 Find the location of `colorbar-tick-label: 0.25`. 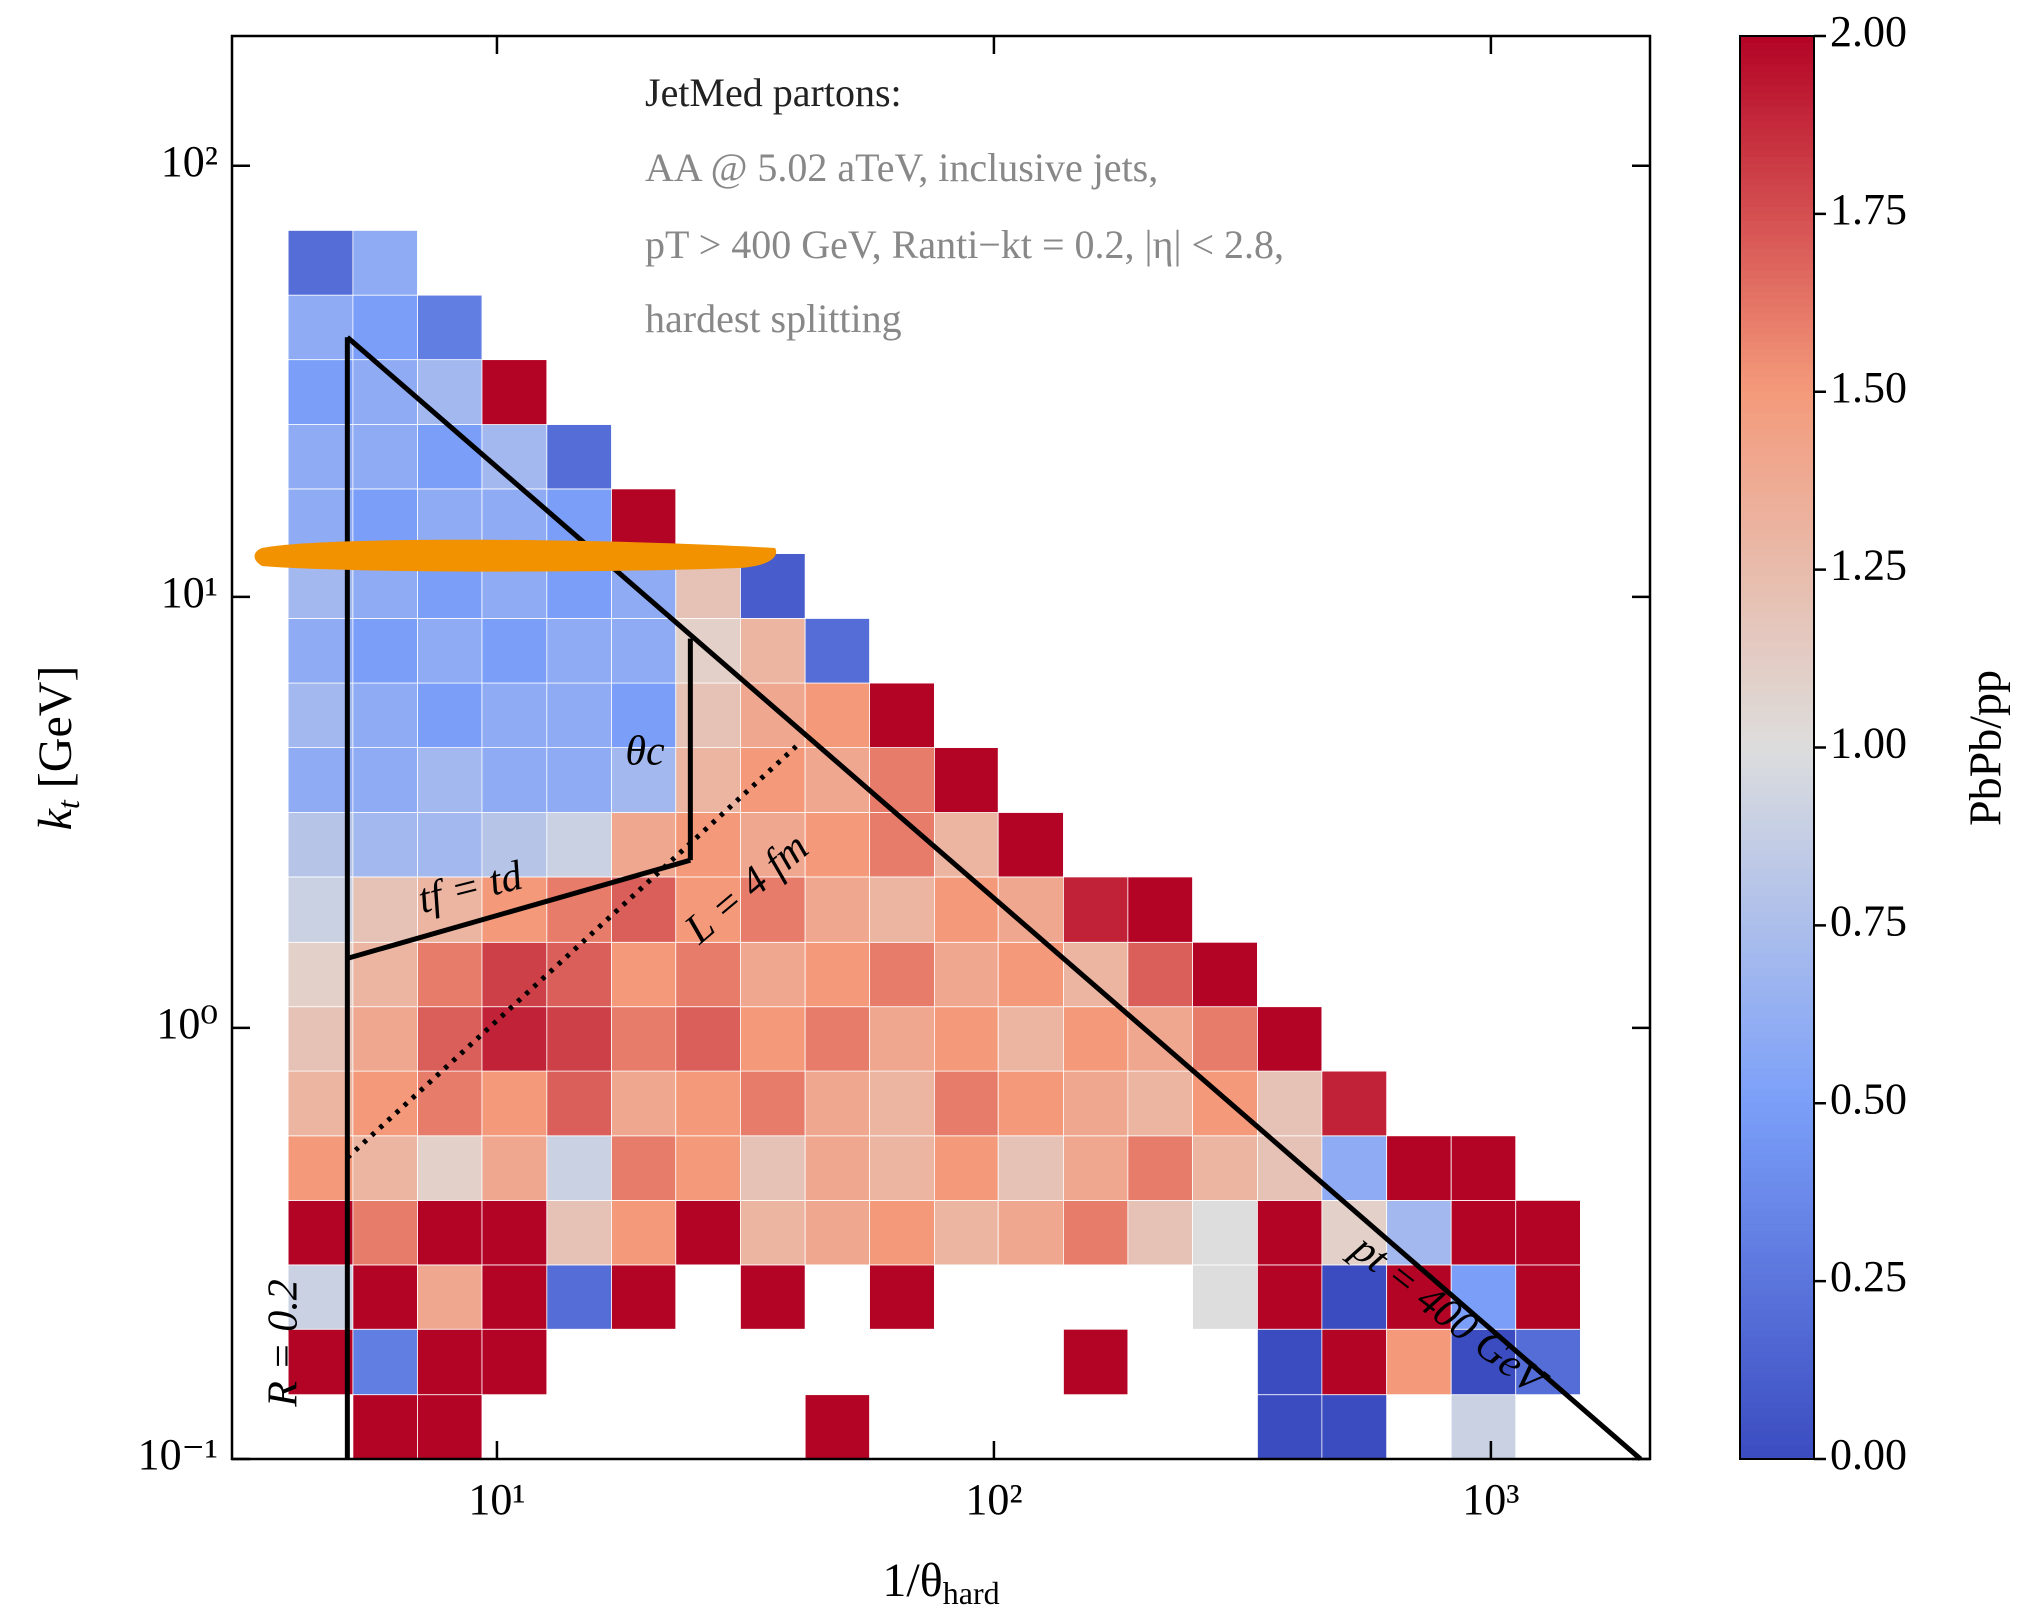

colorbar-tick-label: 0.25 is located at coordinates (1868, 1276).